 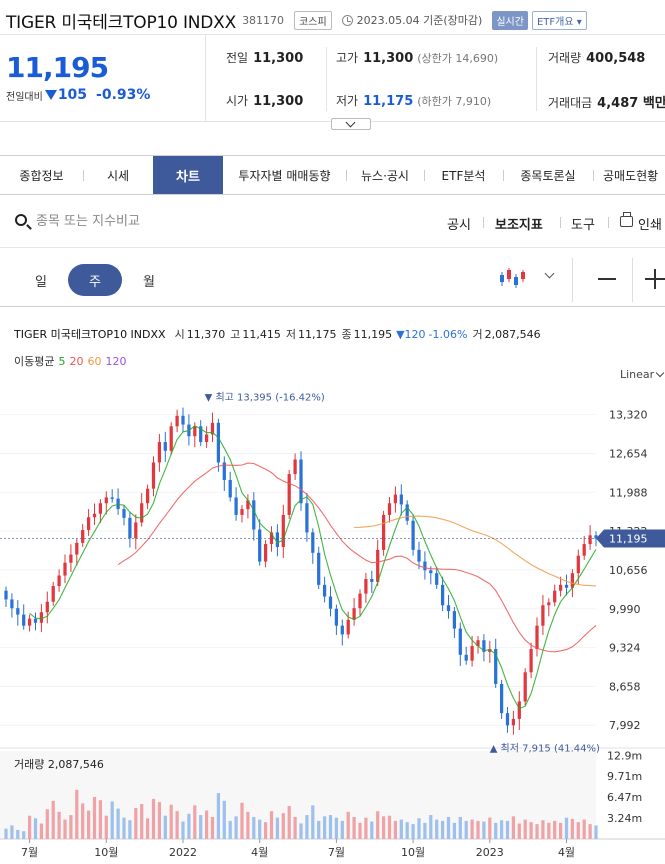 I want to click on x-tick-label: 10월, so click(x=106, y=852).